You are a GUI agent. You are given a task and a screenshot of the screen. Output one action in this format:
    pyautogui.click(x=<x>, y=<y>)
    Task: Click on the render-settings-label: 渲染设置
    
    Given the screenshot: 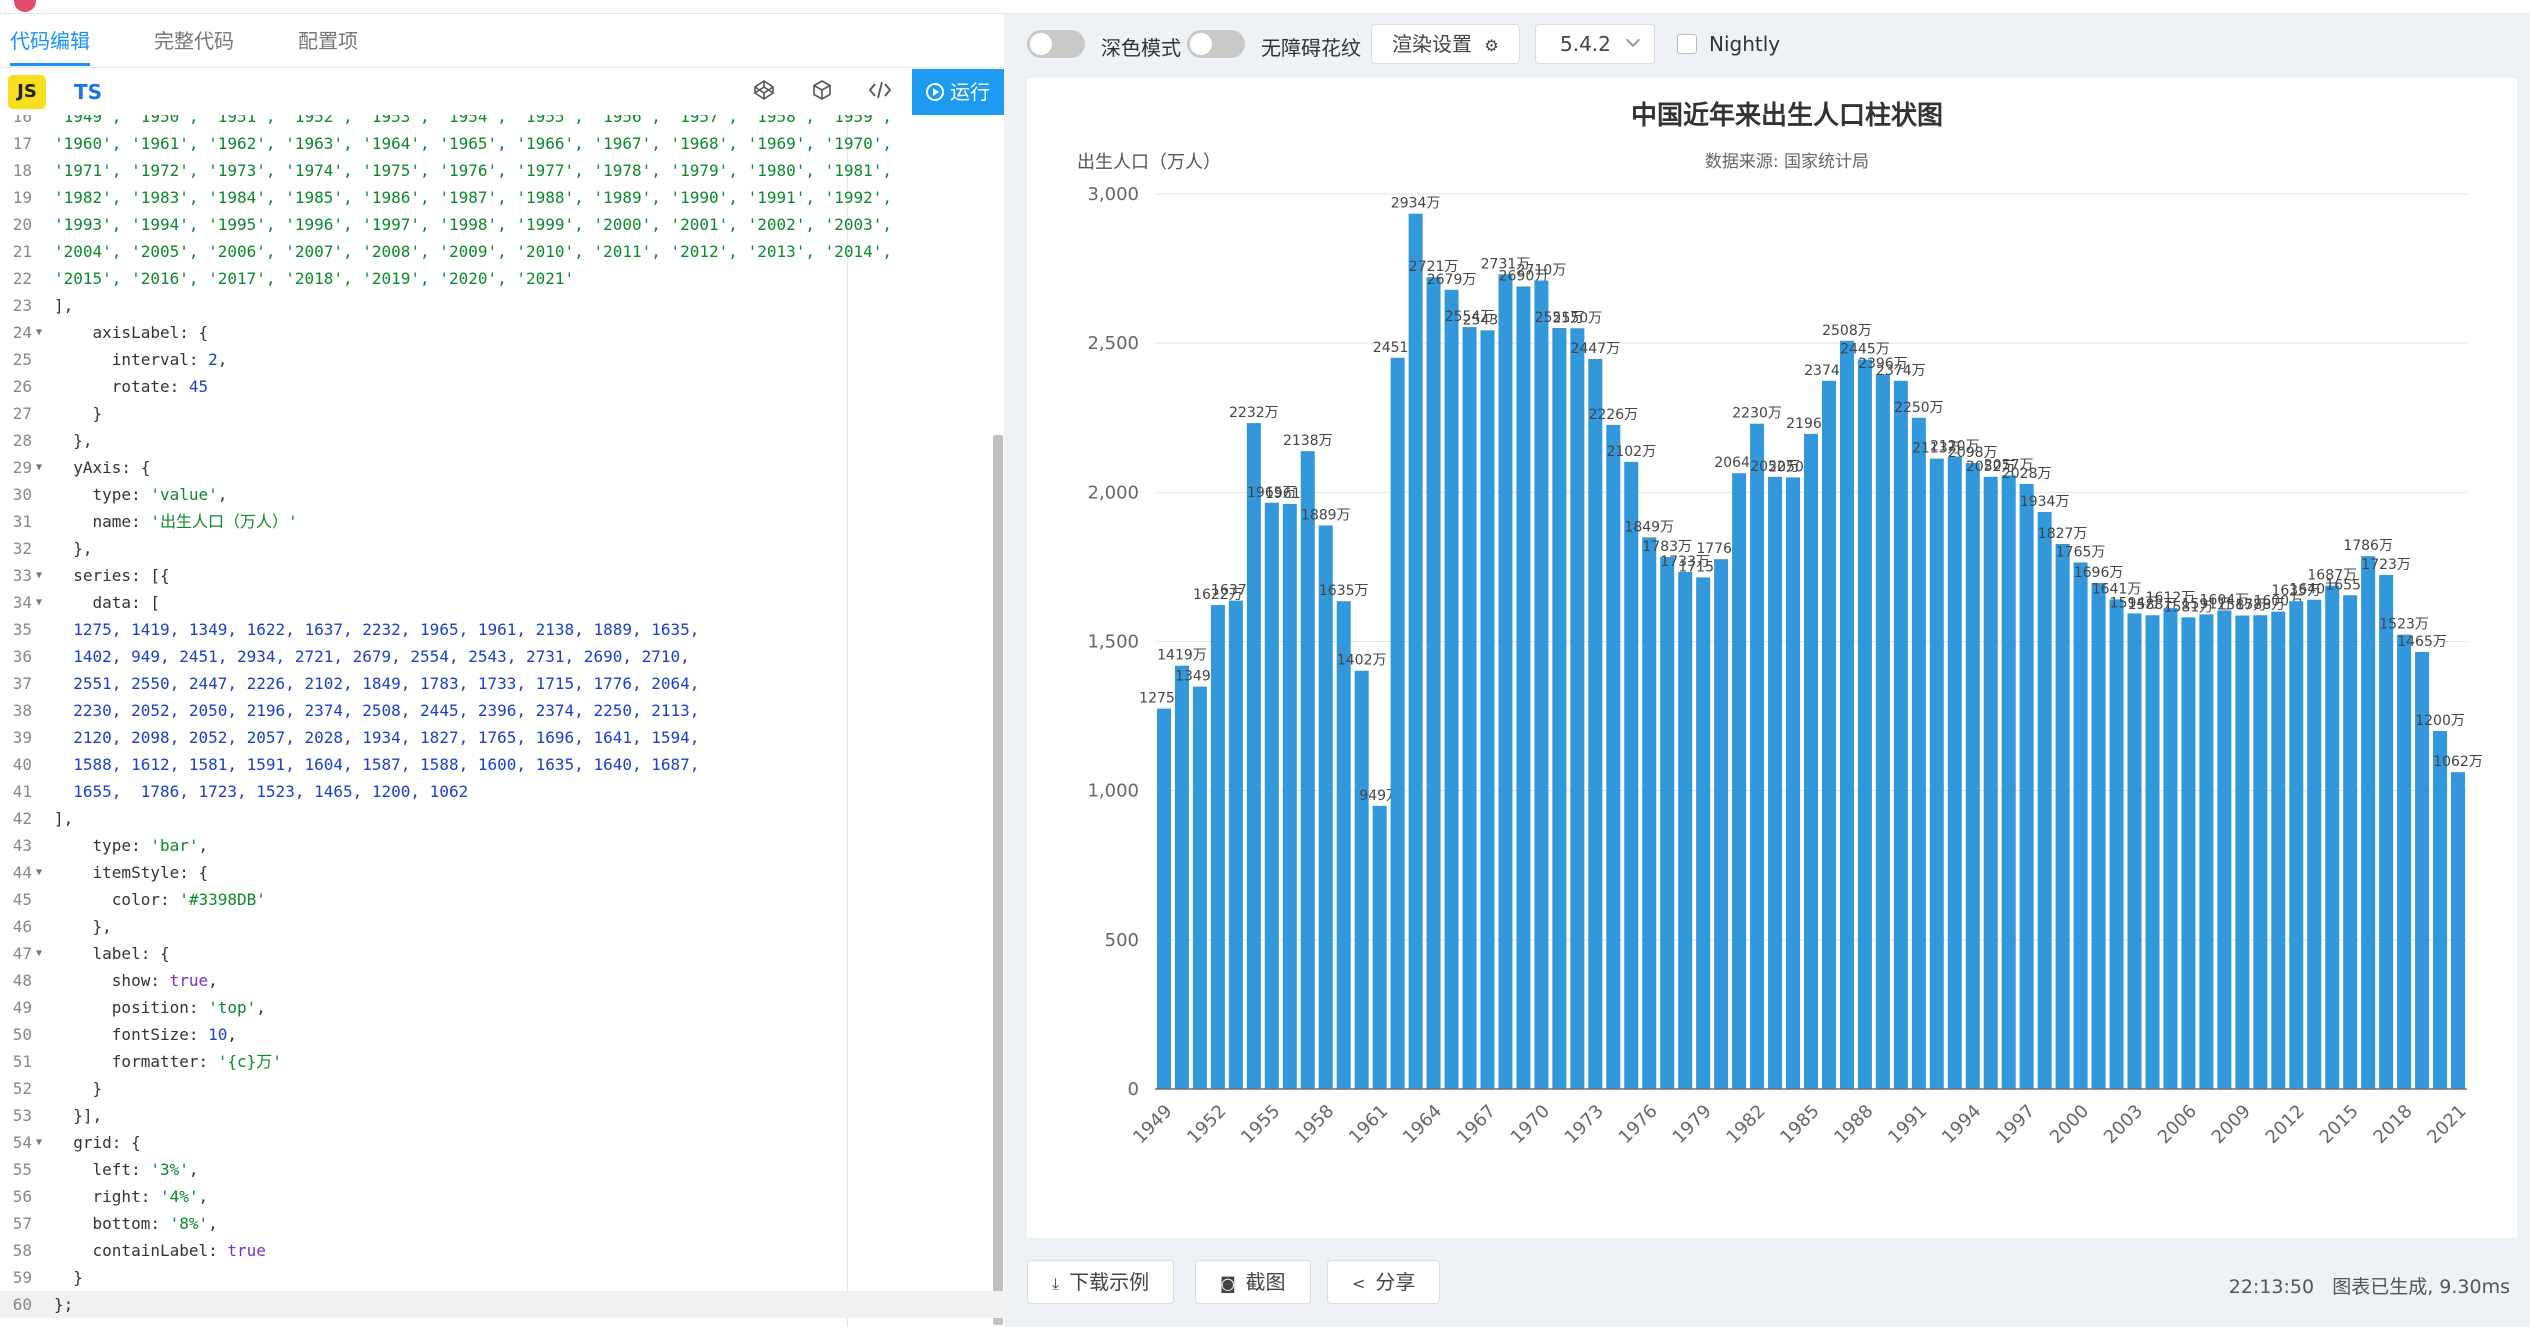 What is the action you would take?
    pyautogui.click(x=1432, y=44)
    